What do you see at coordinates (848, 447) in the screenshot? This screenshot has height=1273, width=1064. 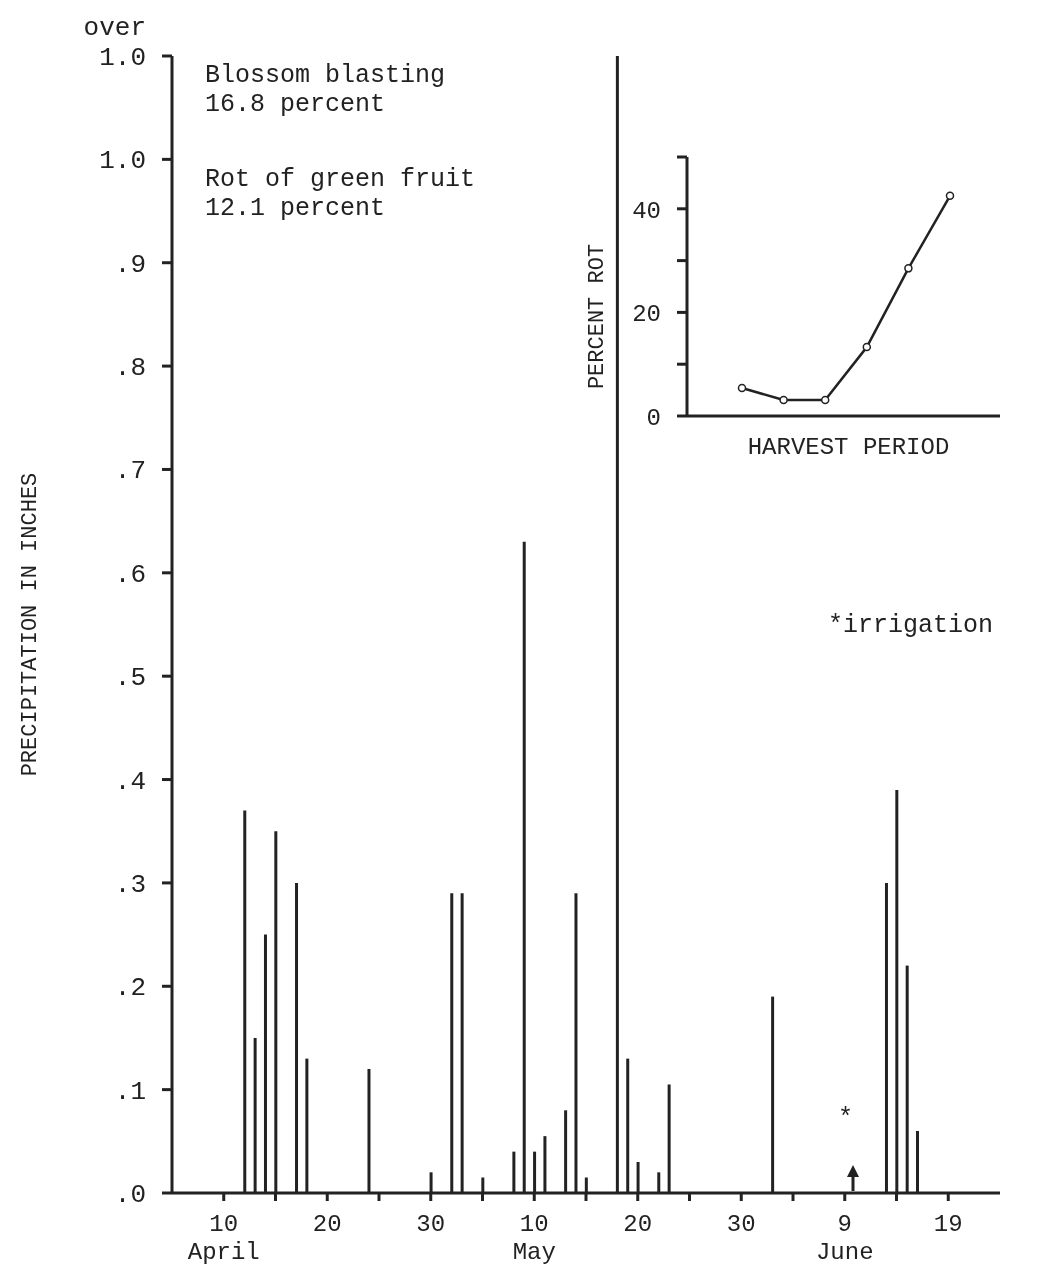 I see `x-axis-title: HARVEST PERIOD` at bounding box center [848, 447].